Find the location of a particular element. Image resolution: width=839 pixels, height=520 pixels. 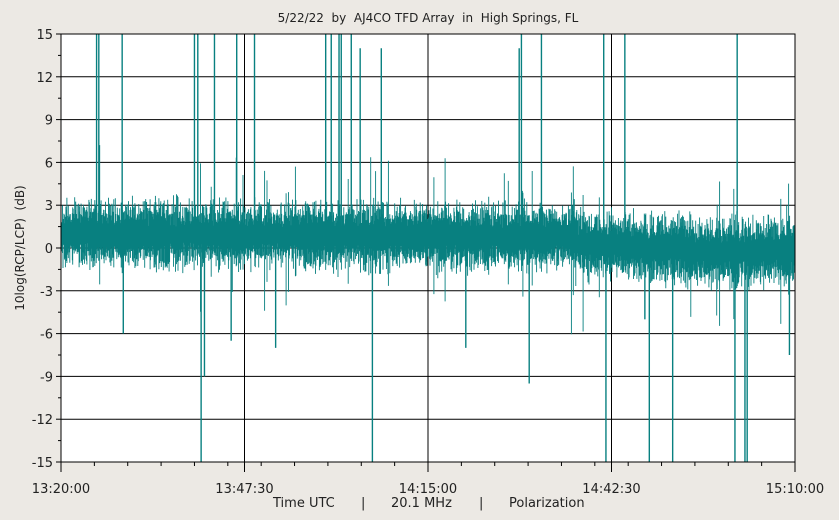

y-tick-labels: 15 12 9 6 3 0 -3 -6 -9 -12 -15 is located at coordinates (42, 249).